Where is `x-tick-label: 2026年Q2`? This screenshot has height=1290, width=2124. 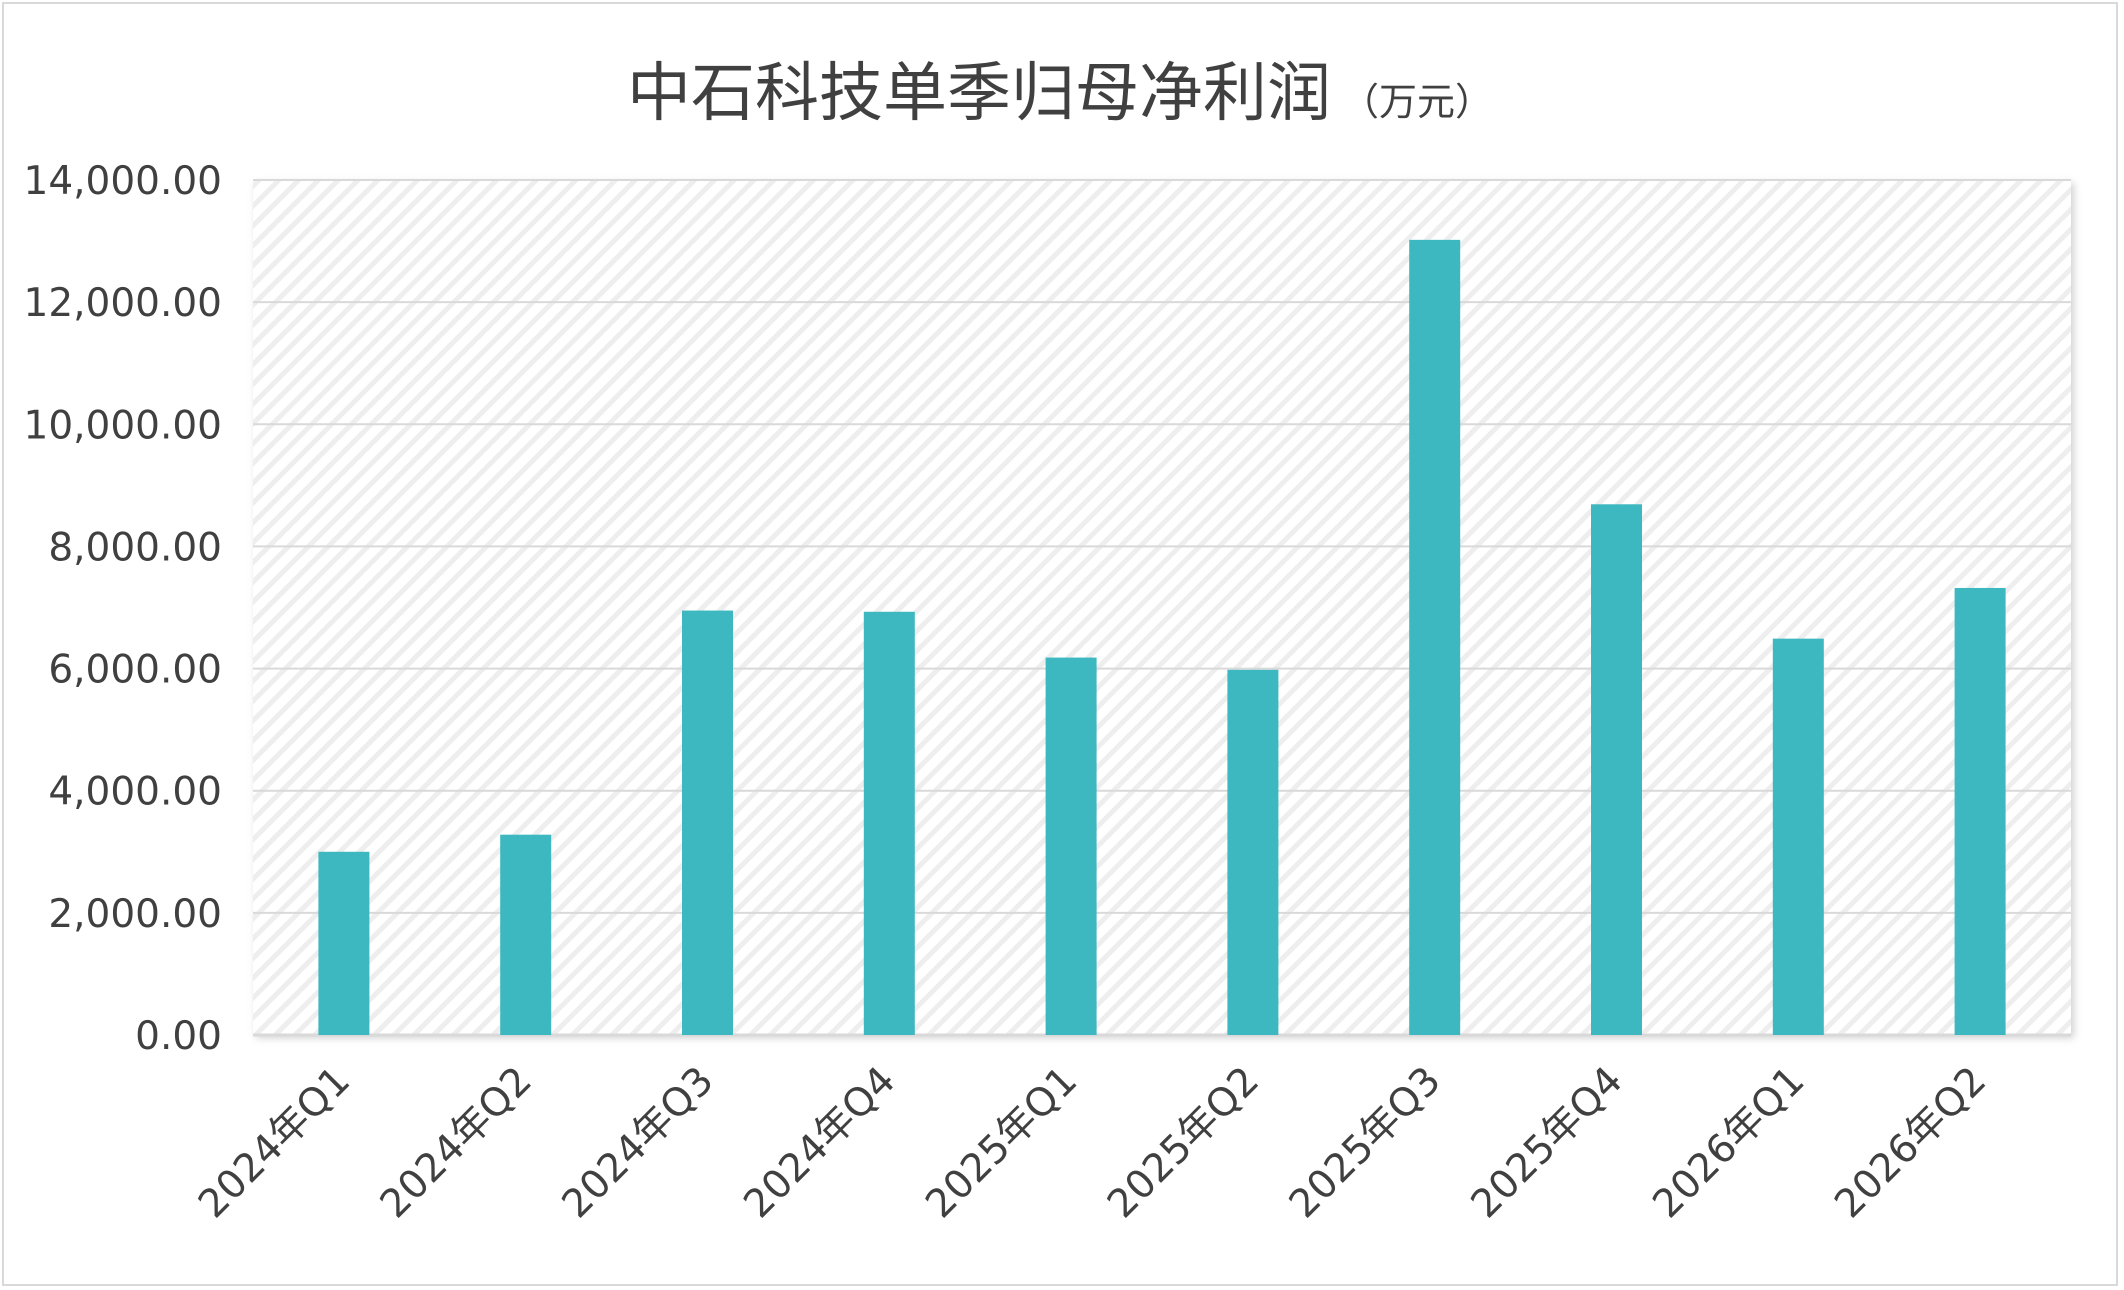 x-tick-label: 2026年Q2 is located at coordinates (1910, 1142).